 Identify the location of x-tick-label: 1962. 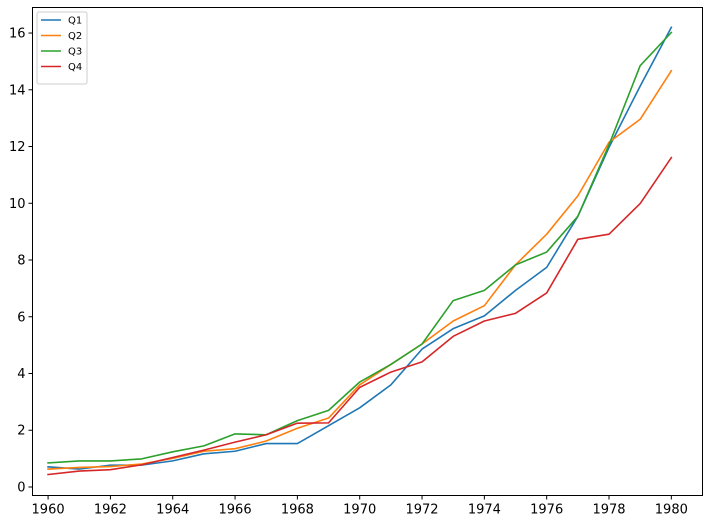
(110, 510).